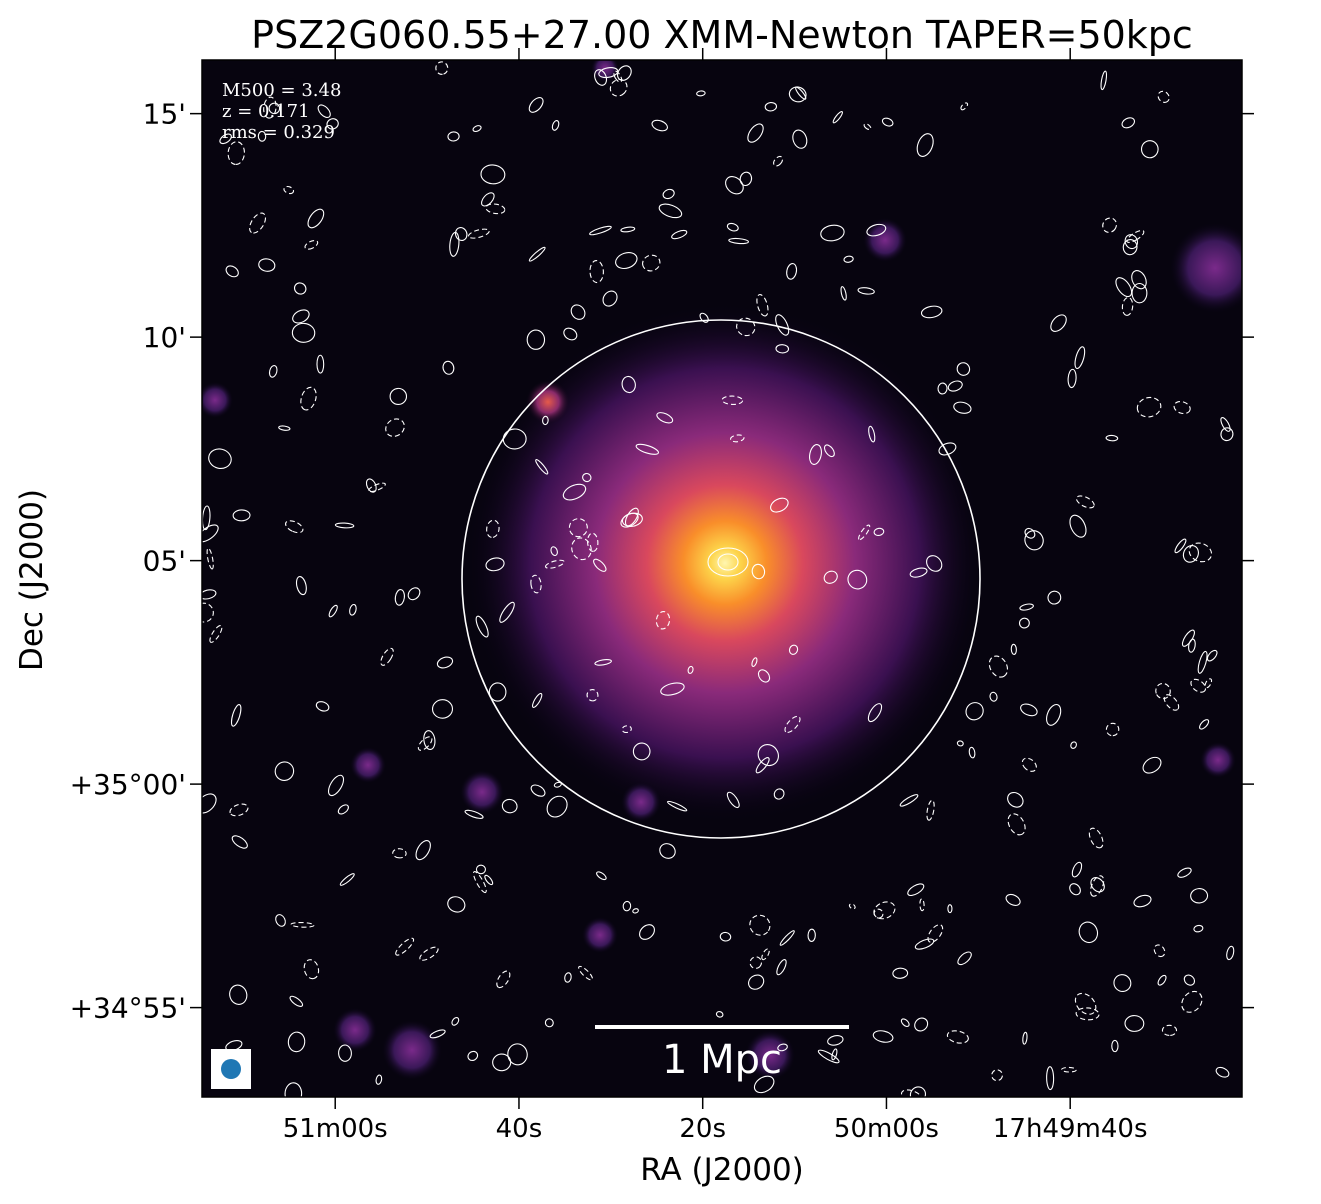 This screenshot has width=1321, height=1204. I want to click on x-axis-label: RA (J2000), so click(722, 1170).